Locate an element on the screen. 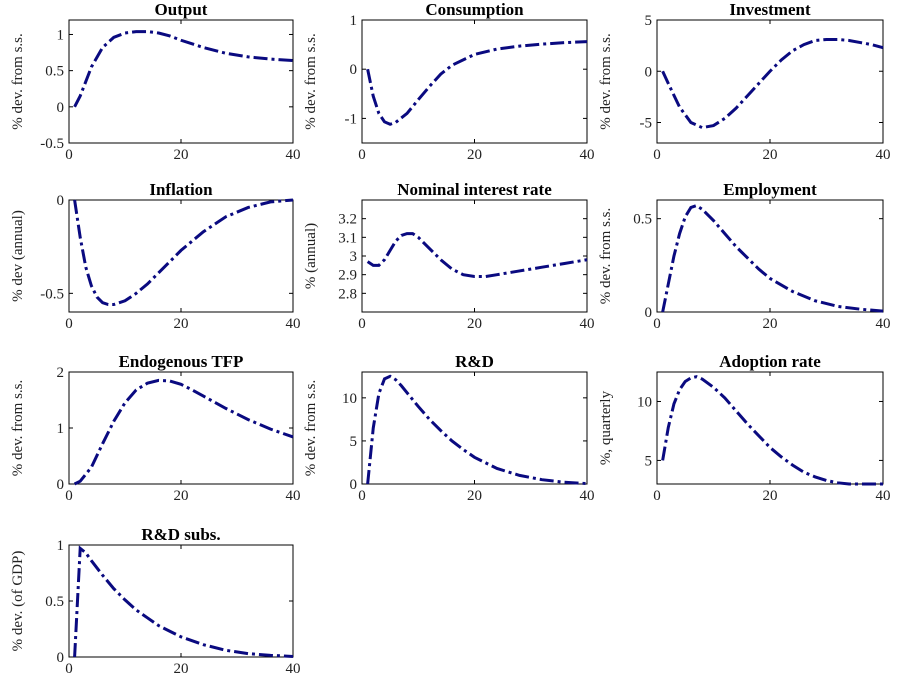  panel-title: Output is located at coordinates (181, 9).